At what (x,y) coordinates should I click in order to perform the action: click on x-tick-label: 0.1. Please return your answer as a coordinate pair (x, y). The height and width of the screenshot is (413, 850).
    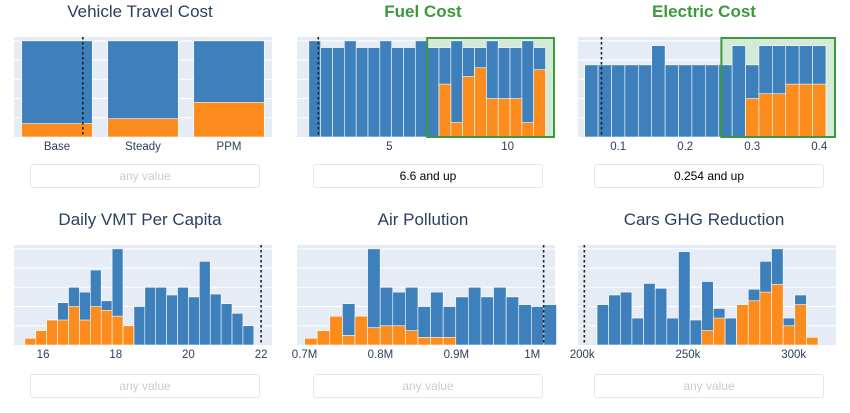
    Looking at the image, I should click on (618, 147).